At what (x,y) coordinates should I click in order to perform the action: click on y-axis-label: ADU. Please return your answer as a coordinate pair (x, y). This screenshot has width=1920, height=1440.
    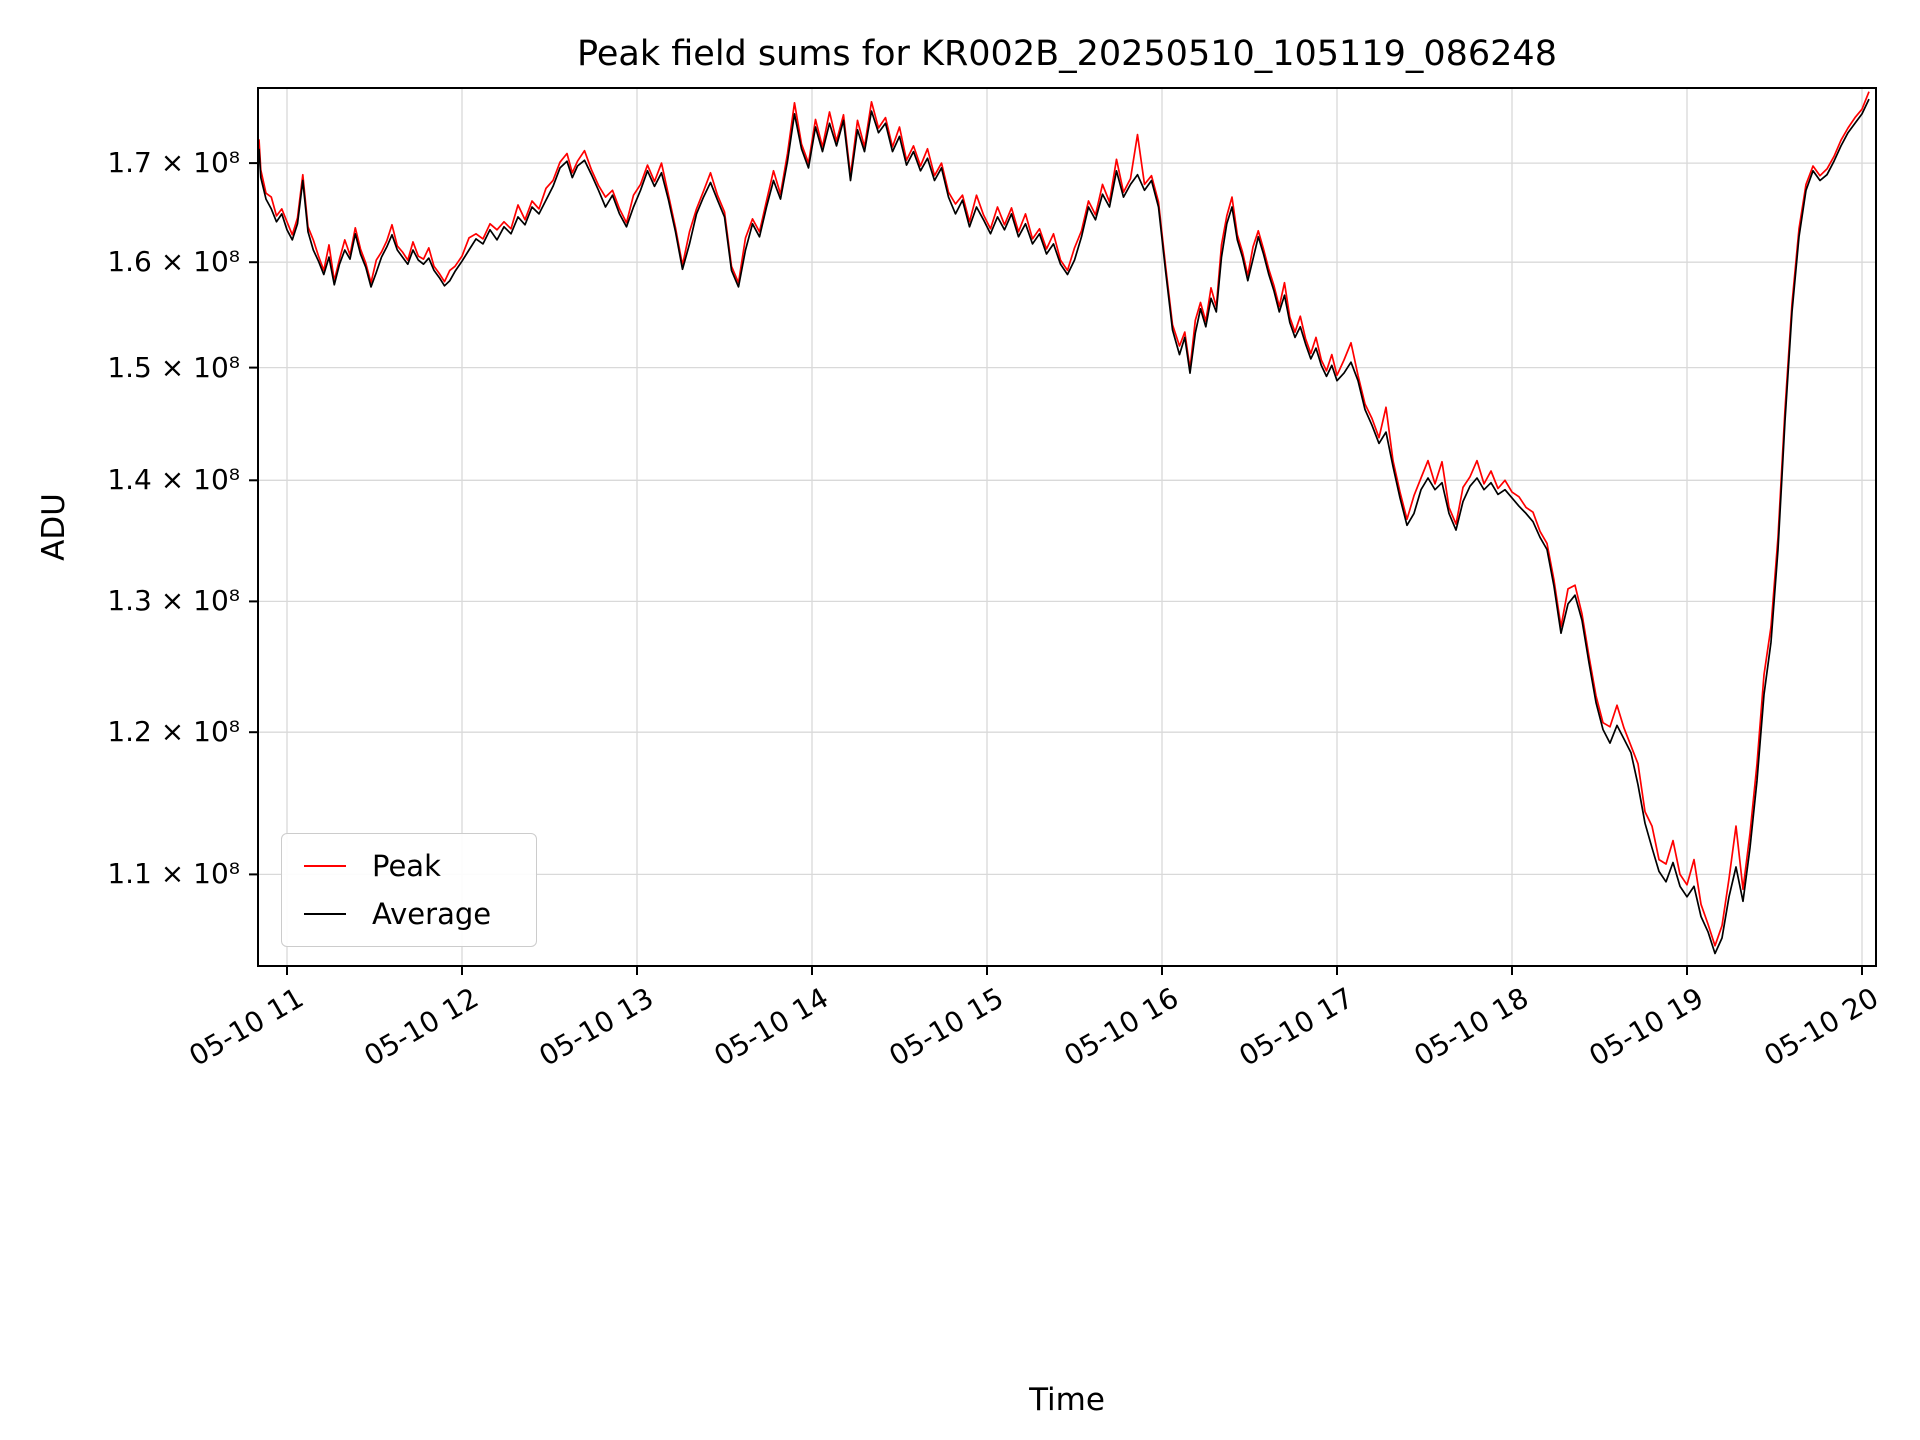
    Looking at the image, I should click on (54, 527).